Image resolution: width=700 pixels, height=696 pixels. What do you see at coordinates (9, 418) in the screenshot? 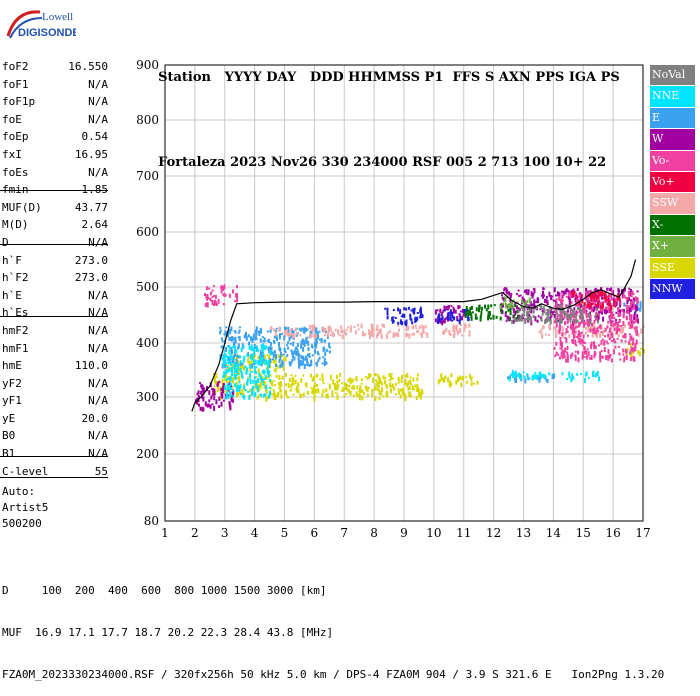
I see `param-name: yE` at bounding box center [9, 418].